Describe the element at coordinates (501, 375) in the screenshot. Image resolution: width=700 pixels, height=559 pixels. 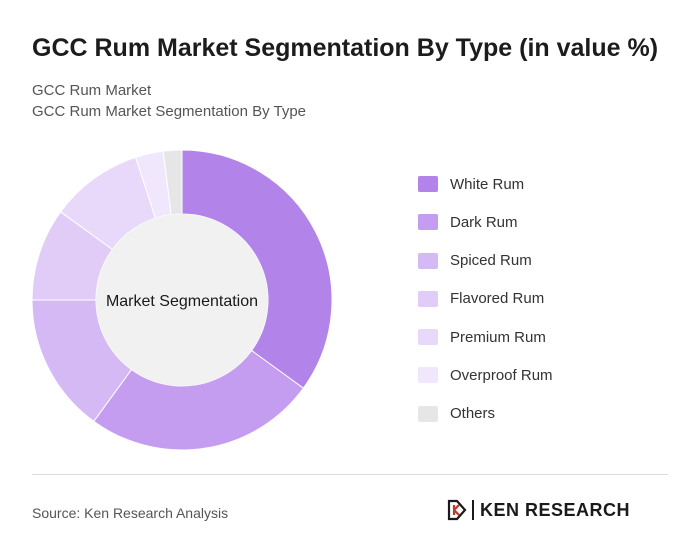
I see `legend-label: Overproof Rum` at that location.